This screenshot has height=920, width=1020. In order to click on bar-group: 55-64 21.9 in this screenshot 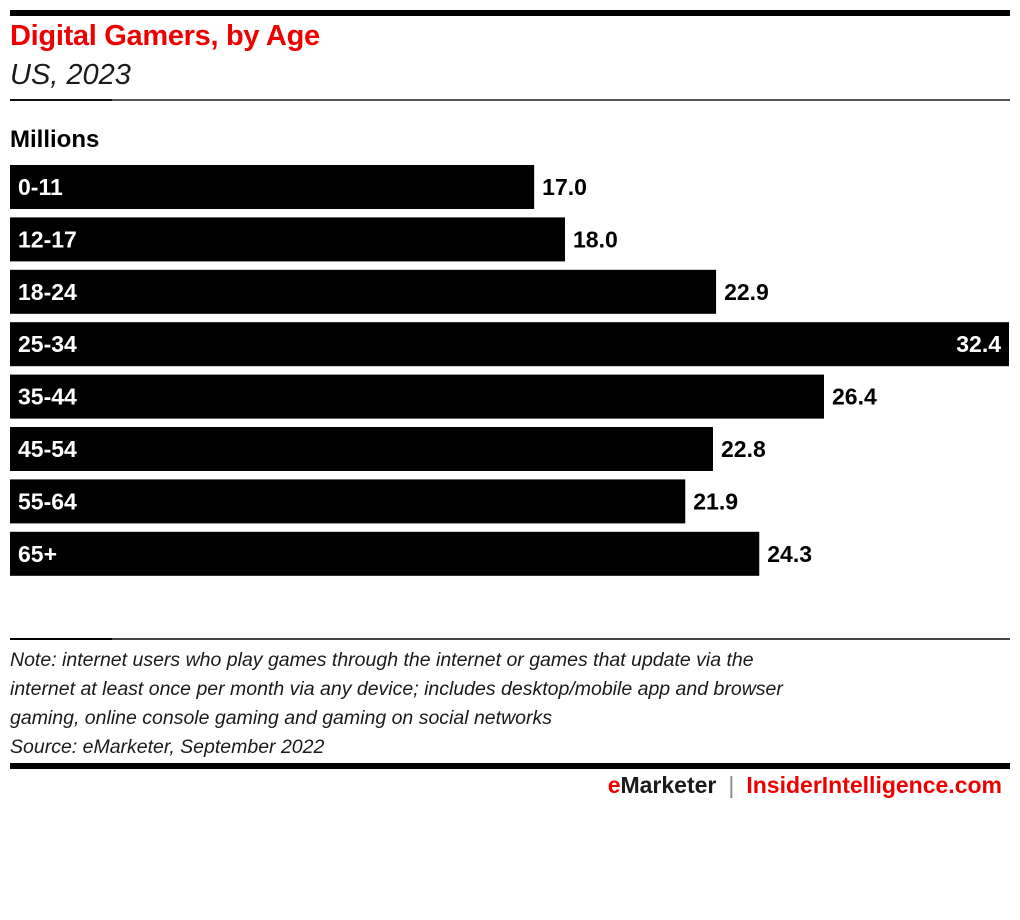, I will do `click(374, 501)`.